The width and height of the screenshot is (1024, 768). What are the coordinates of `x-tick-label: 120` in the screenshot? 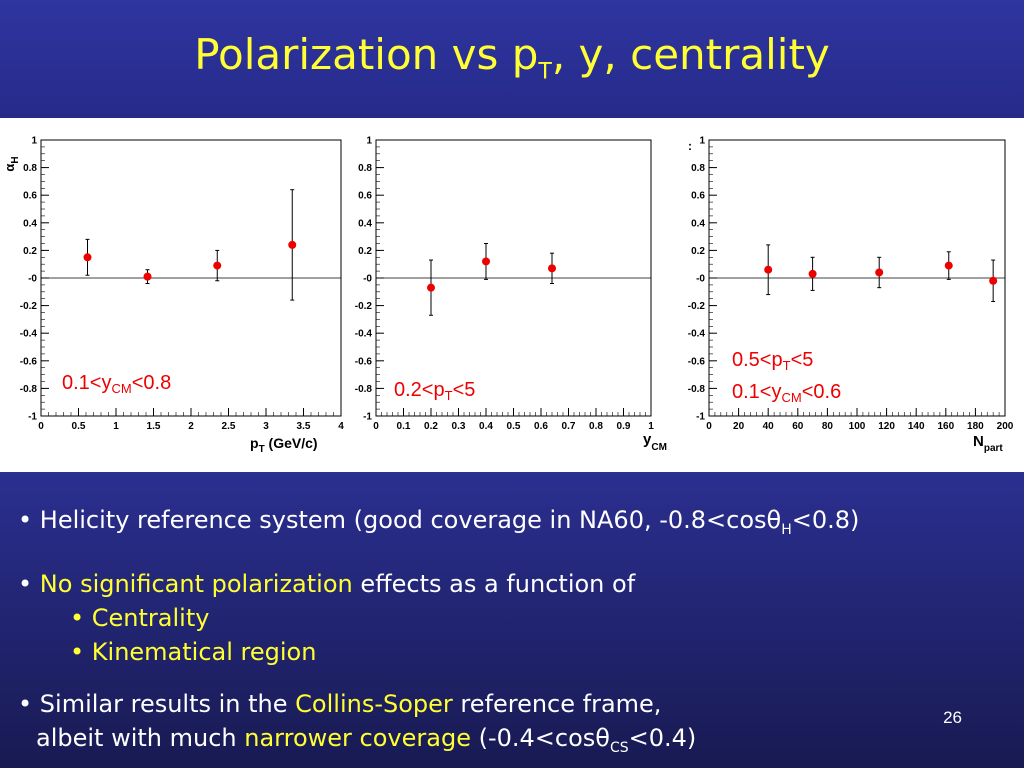 It's located at (886, 426).